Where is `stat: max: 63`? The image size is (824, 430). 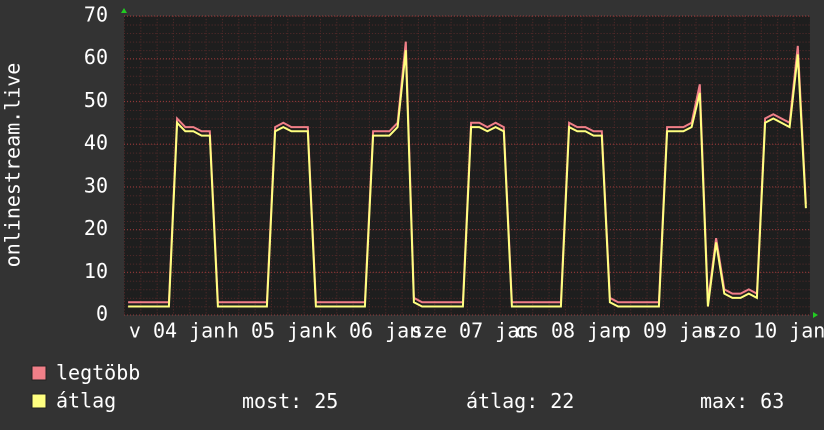
stat: max: 63 is located at coordinates (742, 401).